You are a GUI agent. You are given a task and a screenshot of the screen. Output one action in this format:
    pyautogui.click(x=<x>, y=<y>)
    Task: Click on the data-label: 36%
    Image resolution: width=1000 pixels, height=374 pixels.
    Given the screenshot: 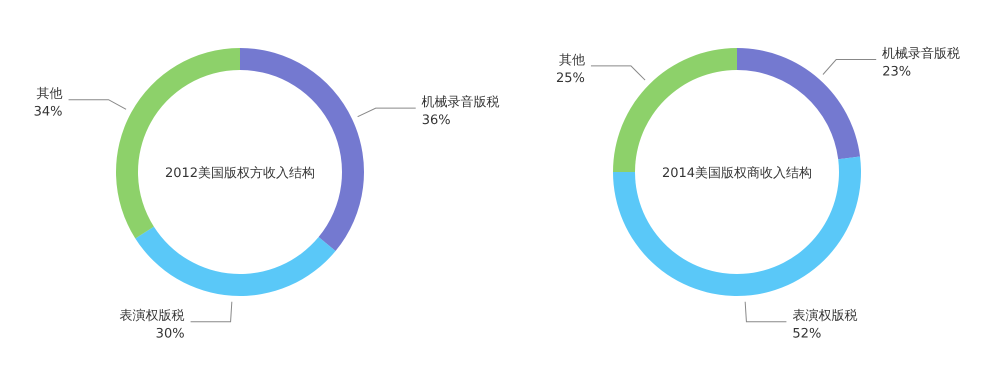 What is the action you would take?
    pyautogui.click(x=436, y=120)
    